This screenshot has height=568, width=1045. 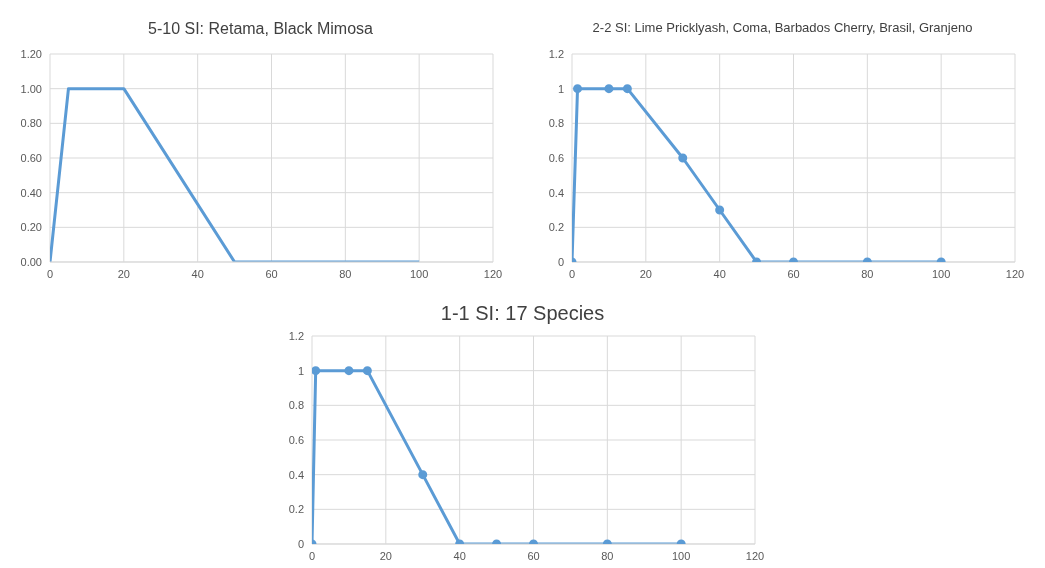 What do you see at coordinates (31, 123) in the screenshot?
I see `y-tick-label: 0.80` at bounding box center [31, 123].